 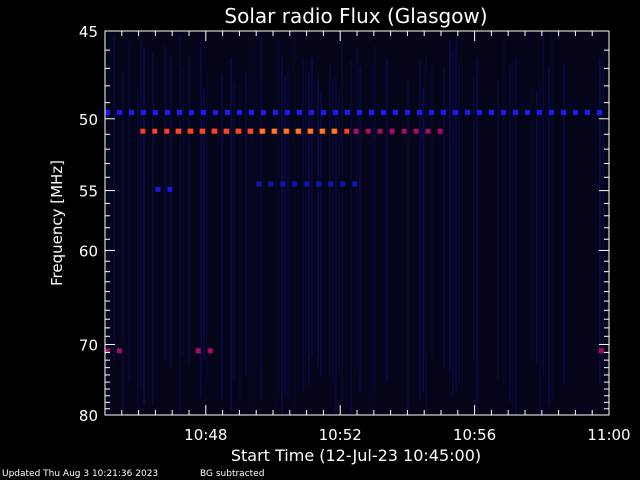 What do you see at coordinates (80, 474) in the screenshot?
I see `update-timestamp: Updated Thu Aug 3 10:21:36 2023` at bounding box center [80, 474].